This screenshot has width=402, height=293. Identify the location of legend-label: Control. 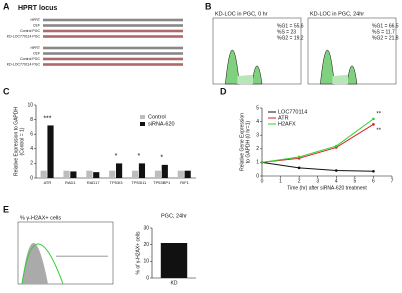
(157, 117).